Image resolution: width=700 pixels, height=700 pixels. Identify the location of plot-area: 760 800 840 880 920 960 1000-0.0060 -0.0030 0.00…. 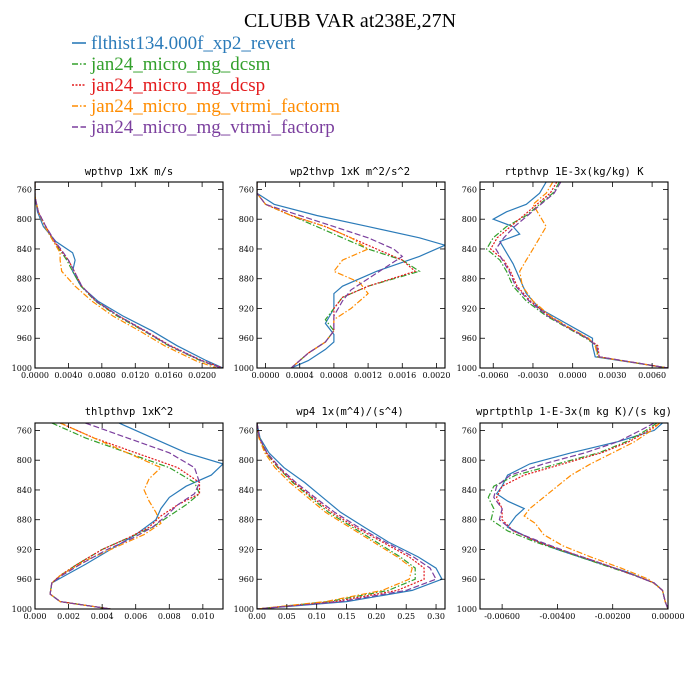
(563, 280).